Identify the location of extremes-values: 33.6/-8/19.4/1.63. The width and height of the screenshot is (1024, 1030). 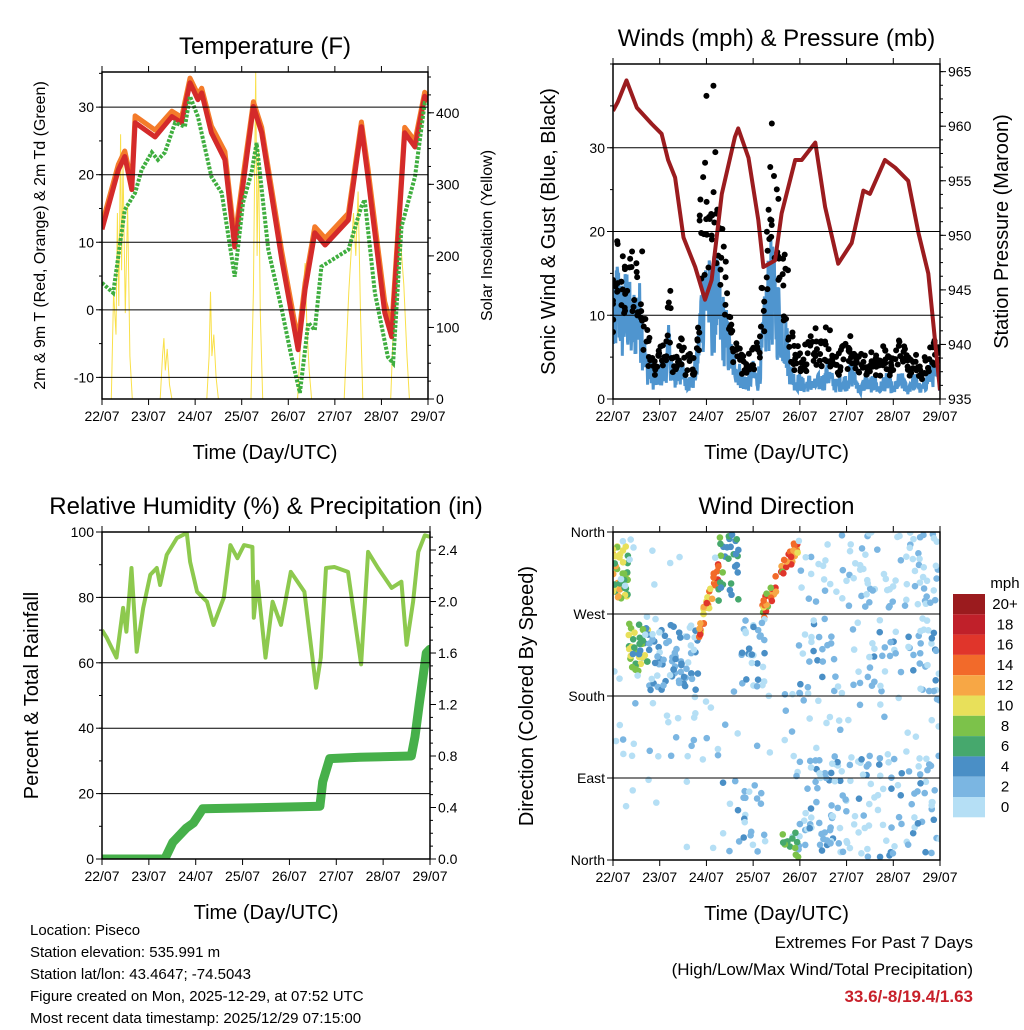
(908, 996).